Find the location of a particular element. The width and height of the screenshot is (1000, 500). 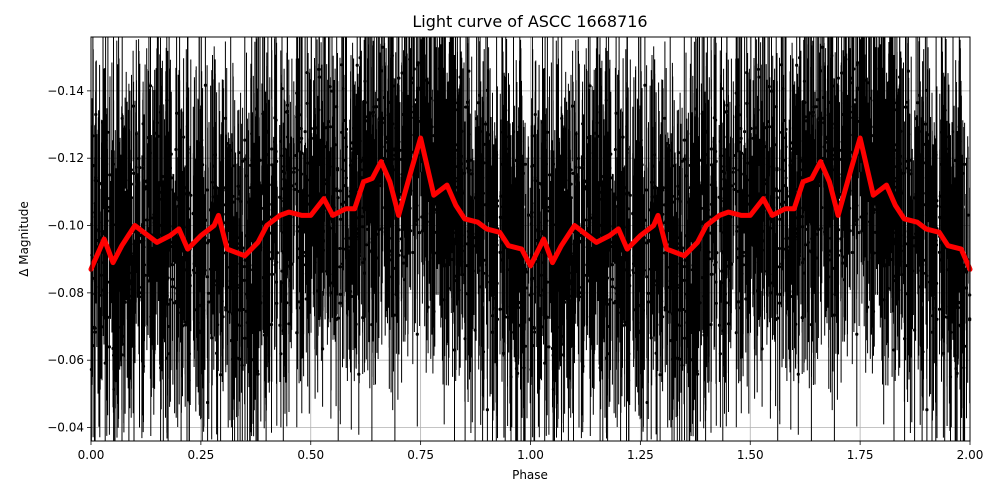

y-tick-label: −0.04 is located at coordinates (65, 428).